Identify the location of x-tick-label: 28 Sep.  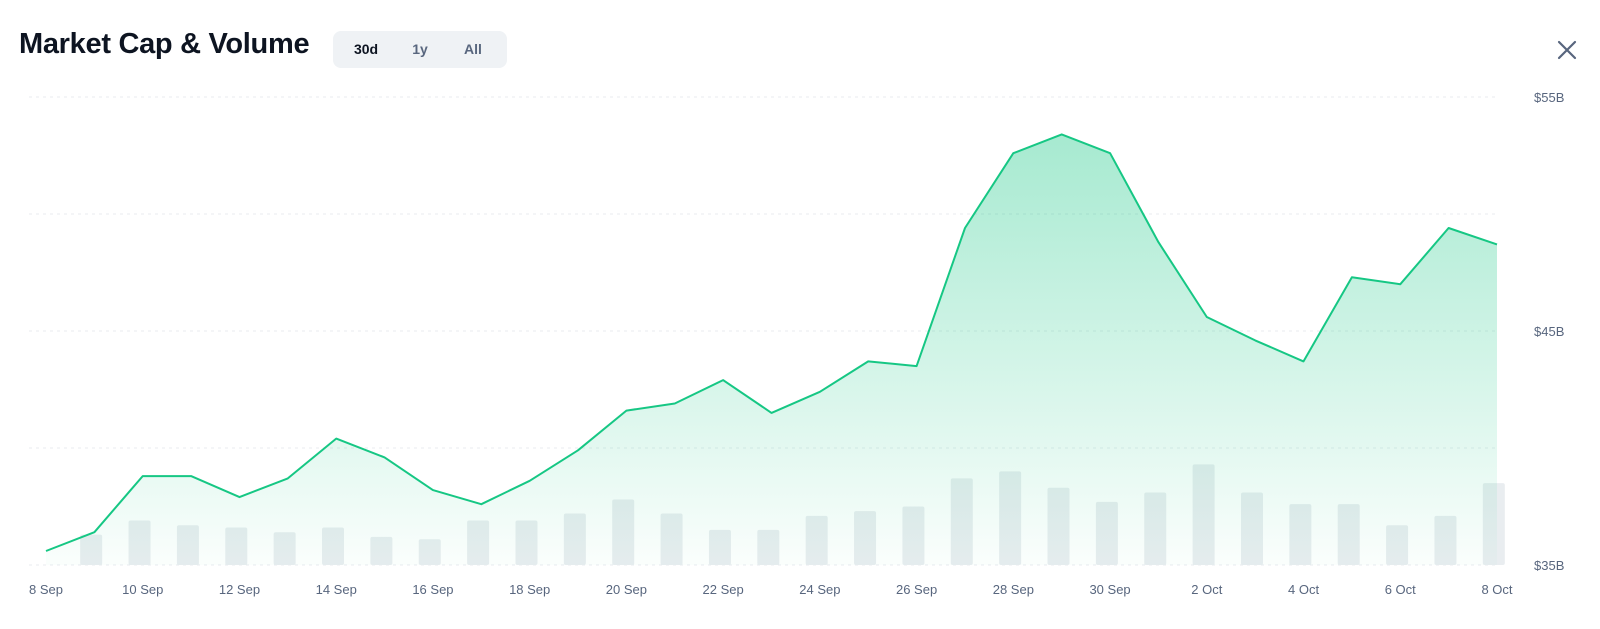
(1013, 589).